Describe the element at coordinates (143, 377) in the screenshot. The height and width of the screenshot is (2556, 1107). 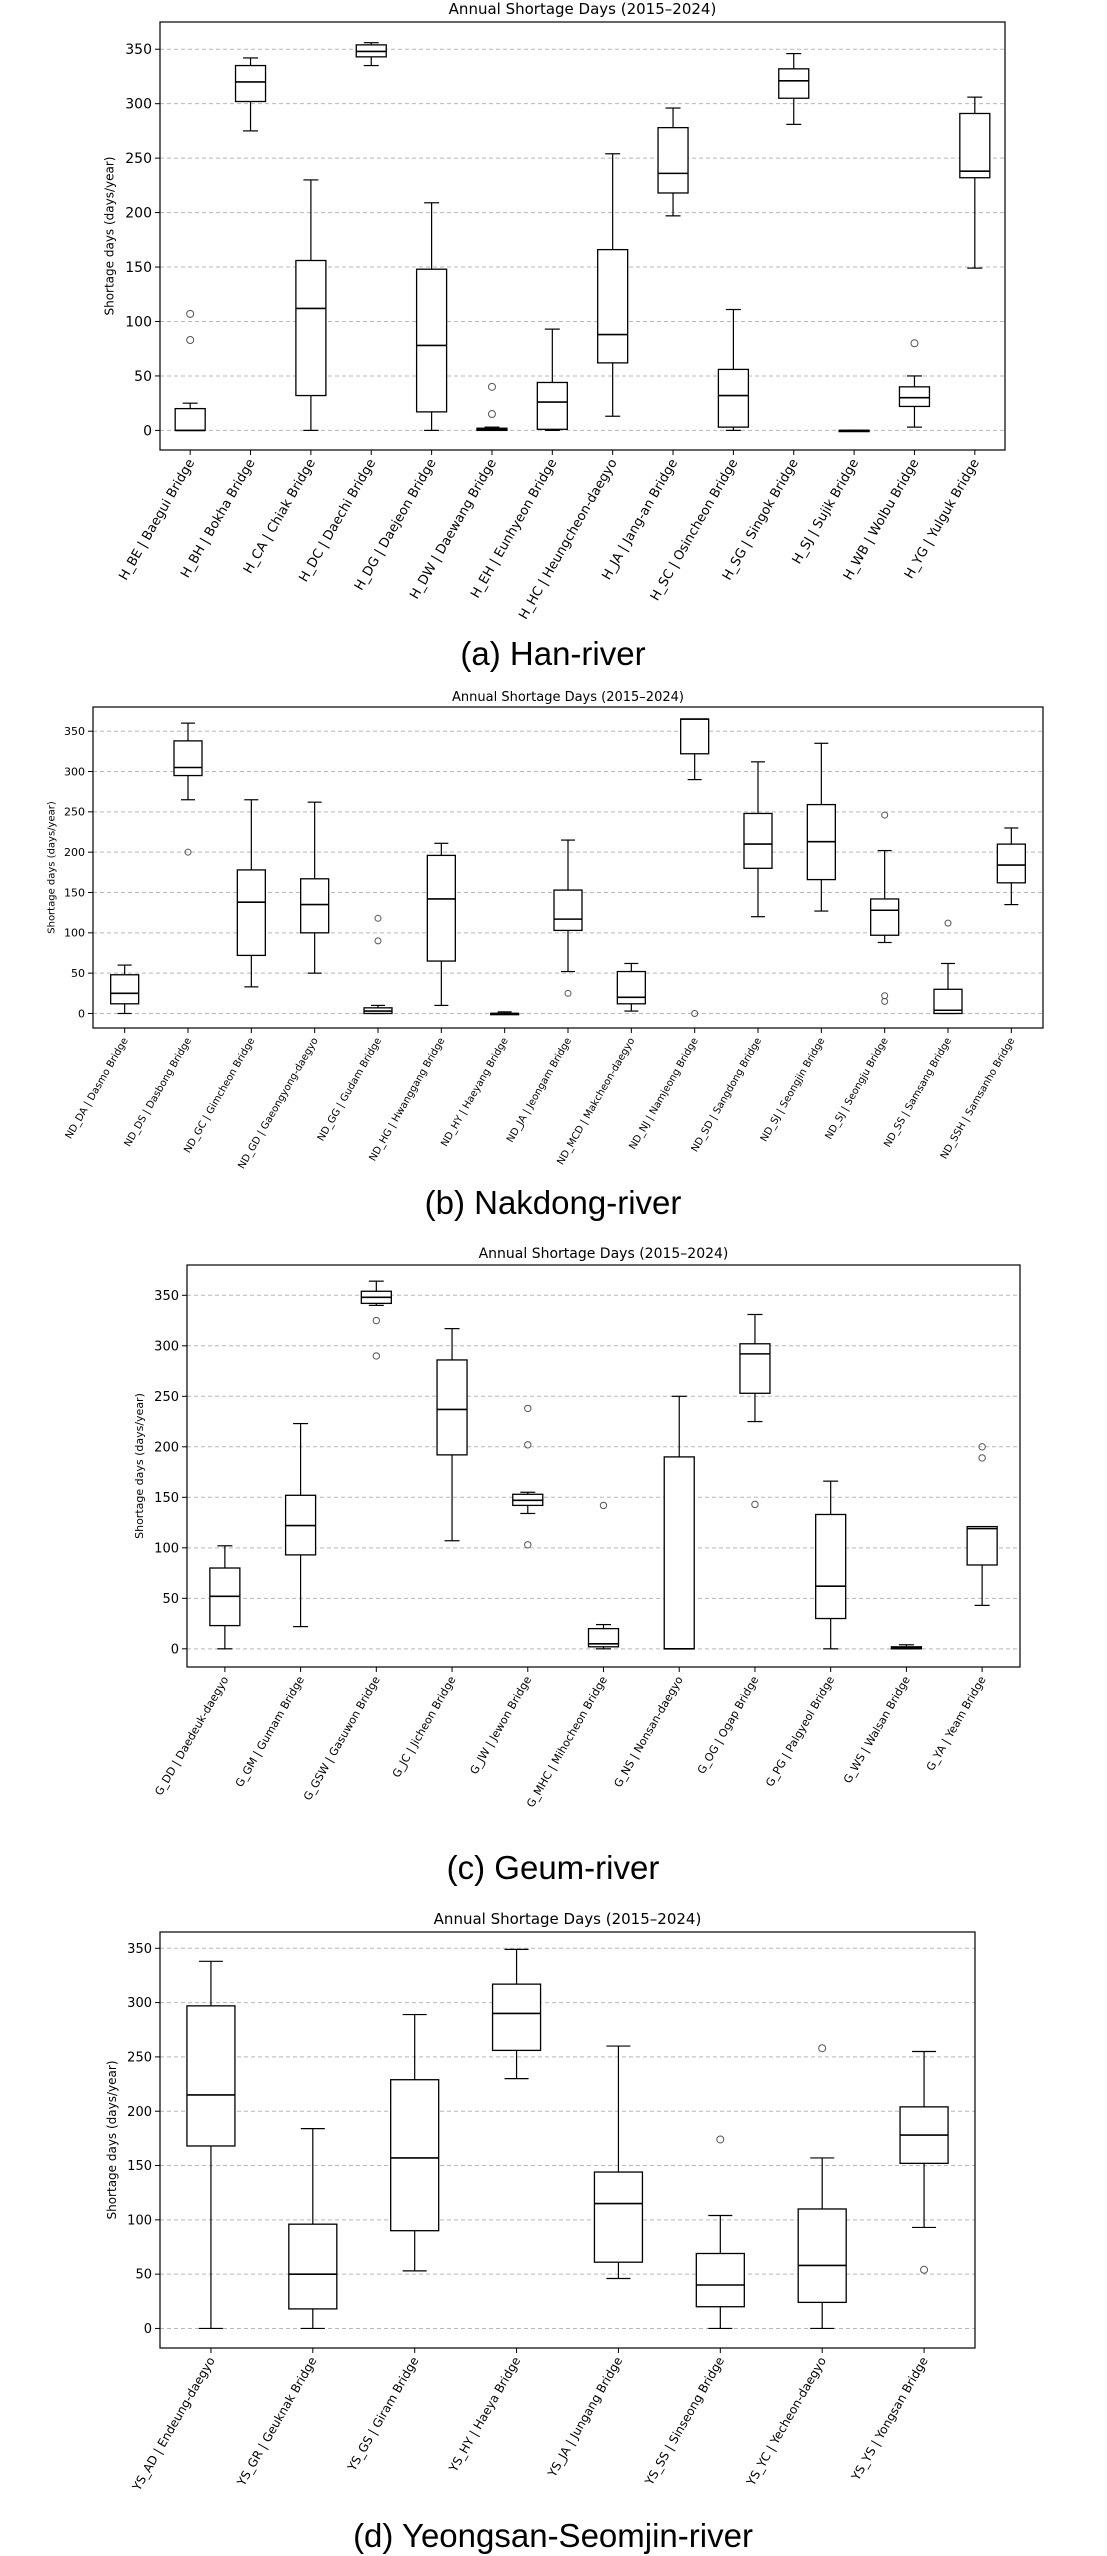
I see `y-tick-label: 50` at that location.